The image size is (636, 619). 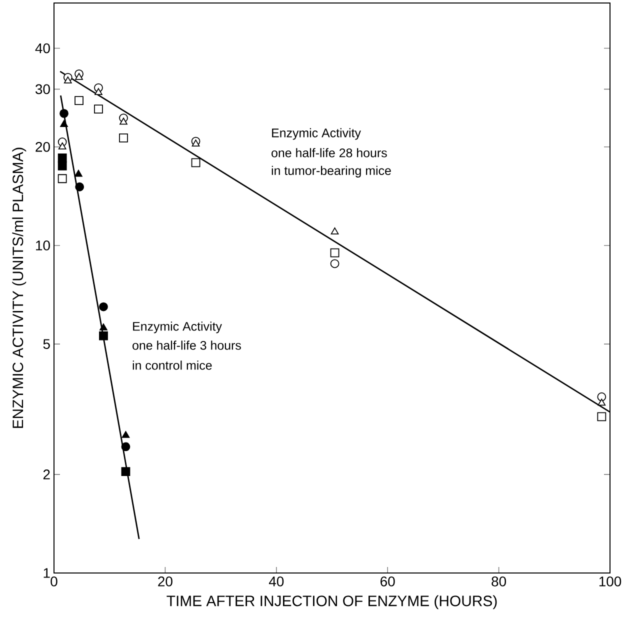 What do you see at coordinates (43, 245) in the screenshot?
I see `y-tick-label: 10` at bounding box center [43, 245].